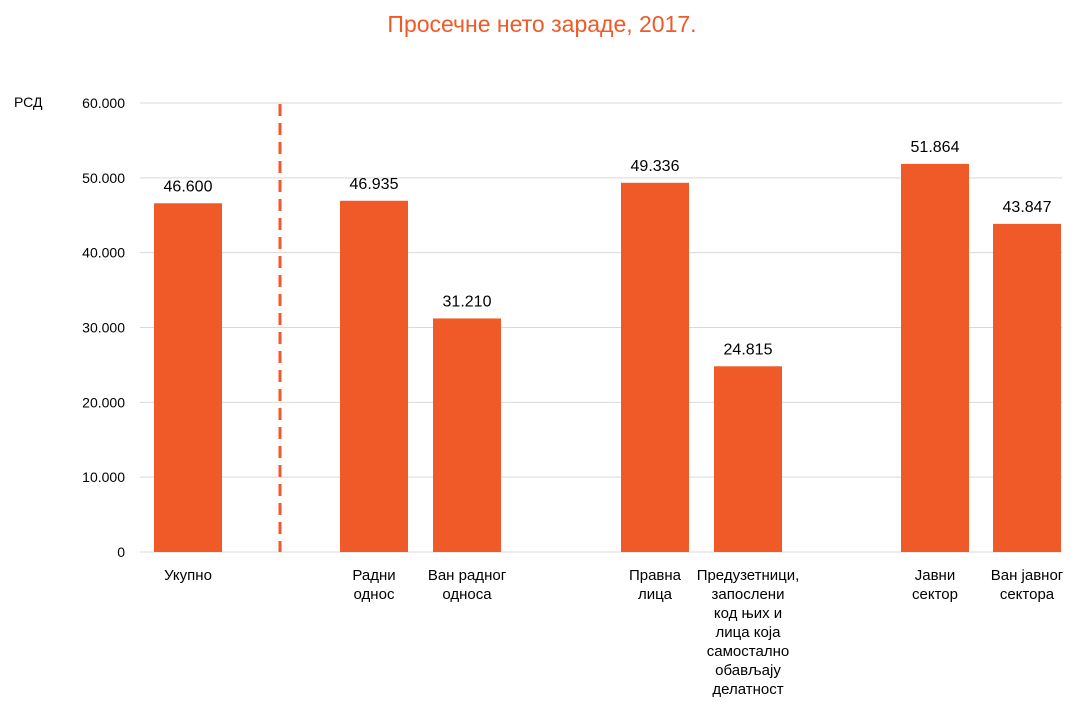 This screenshot has width=1092, height=715. What do you see at coordinates (655, 594) in the screenshot?
I see `category-label: лица` at bounding box center [655, 594].